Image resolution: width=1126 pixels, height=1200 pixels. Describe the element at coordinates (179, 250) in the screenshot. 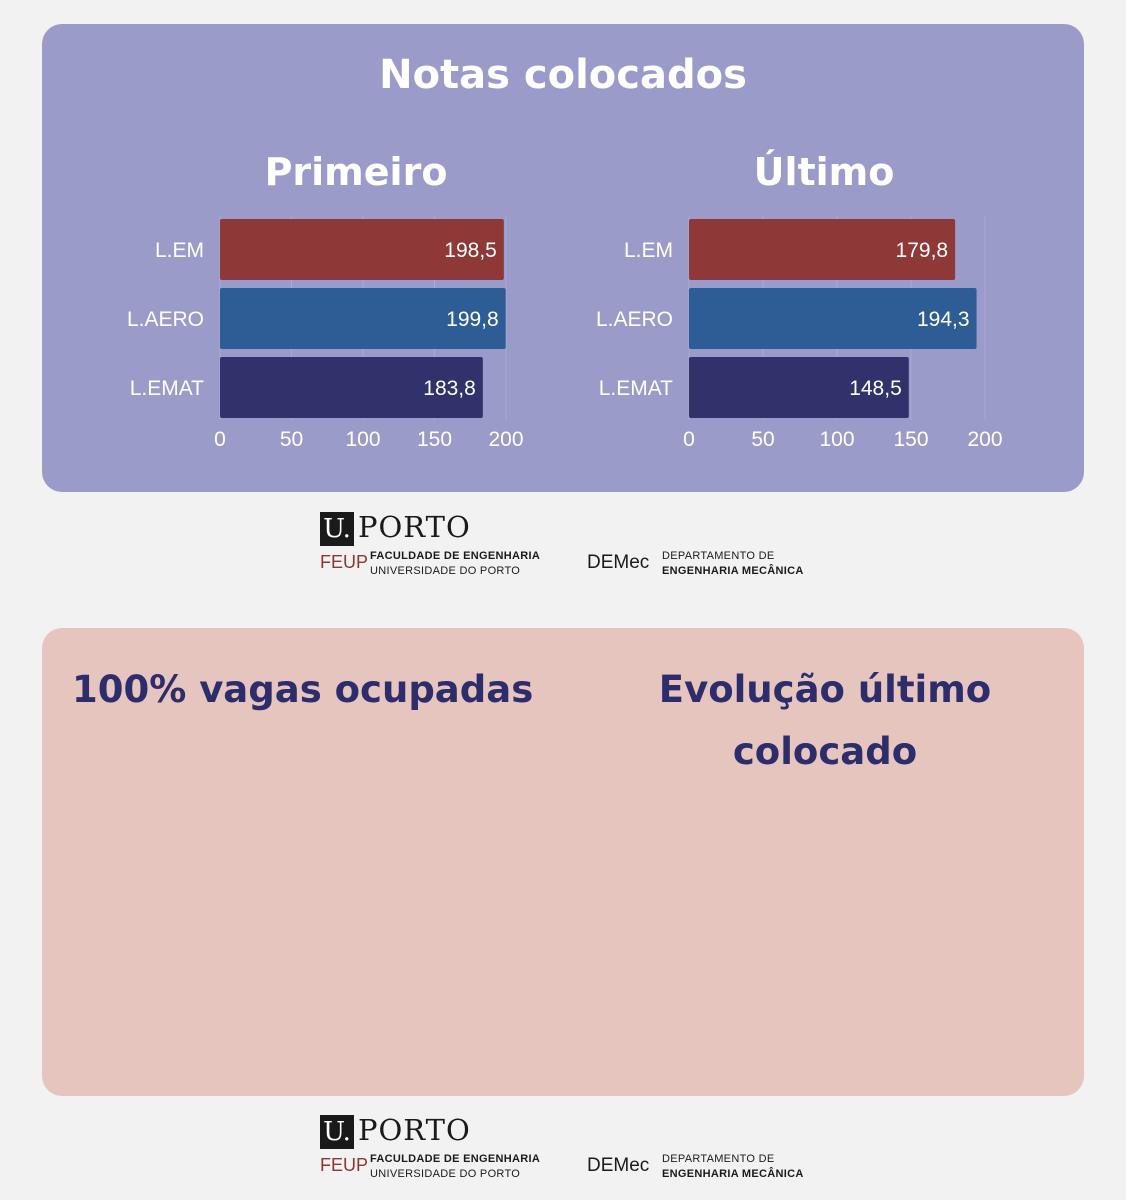

I see `primeiro-category-label: L.EM` at that location.